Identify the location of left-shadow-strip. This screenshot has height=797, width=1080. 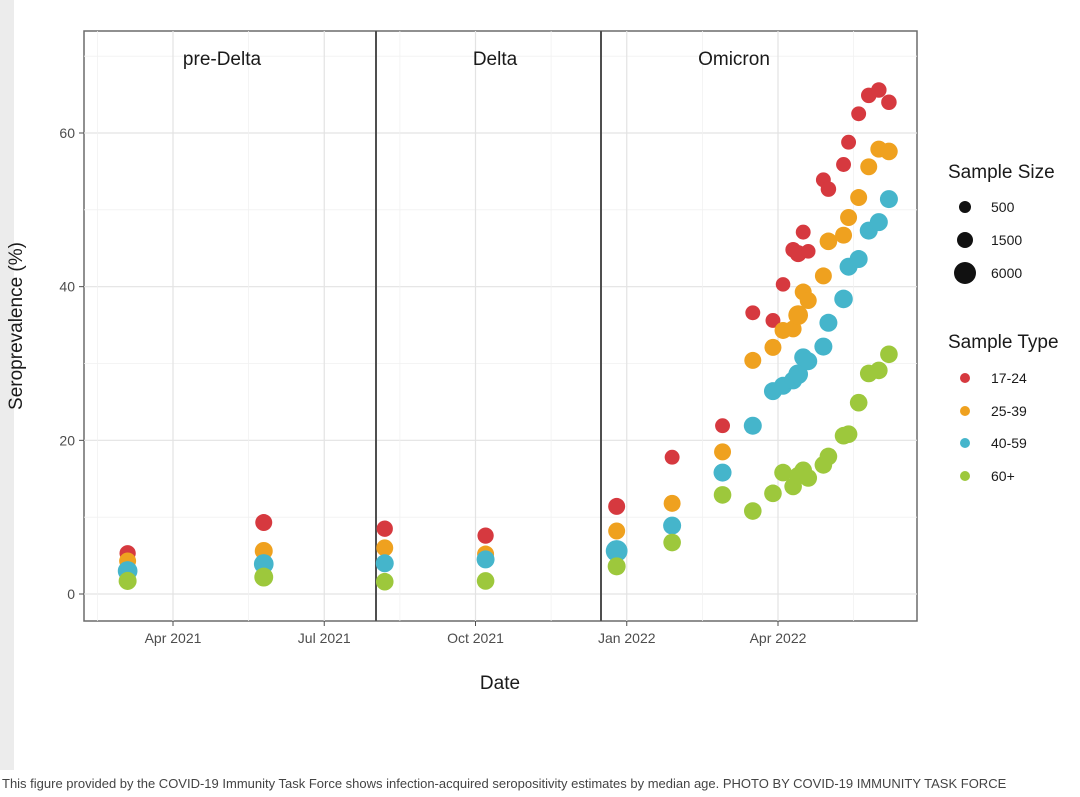
(7, 385).